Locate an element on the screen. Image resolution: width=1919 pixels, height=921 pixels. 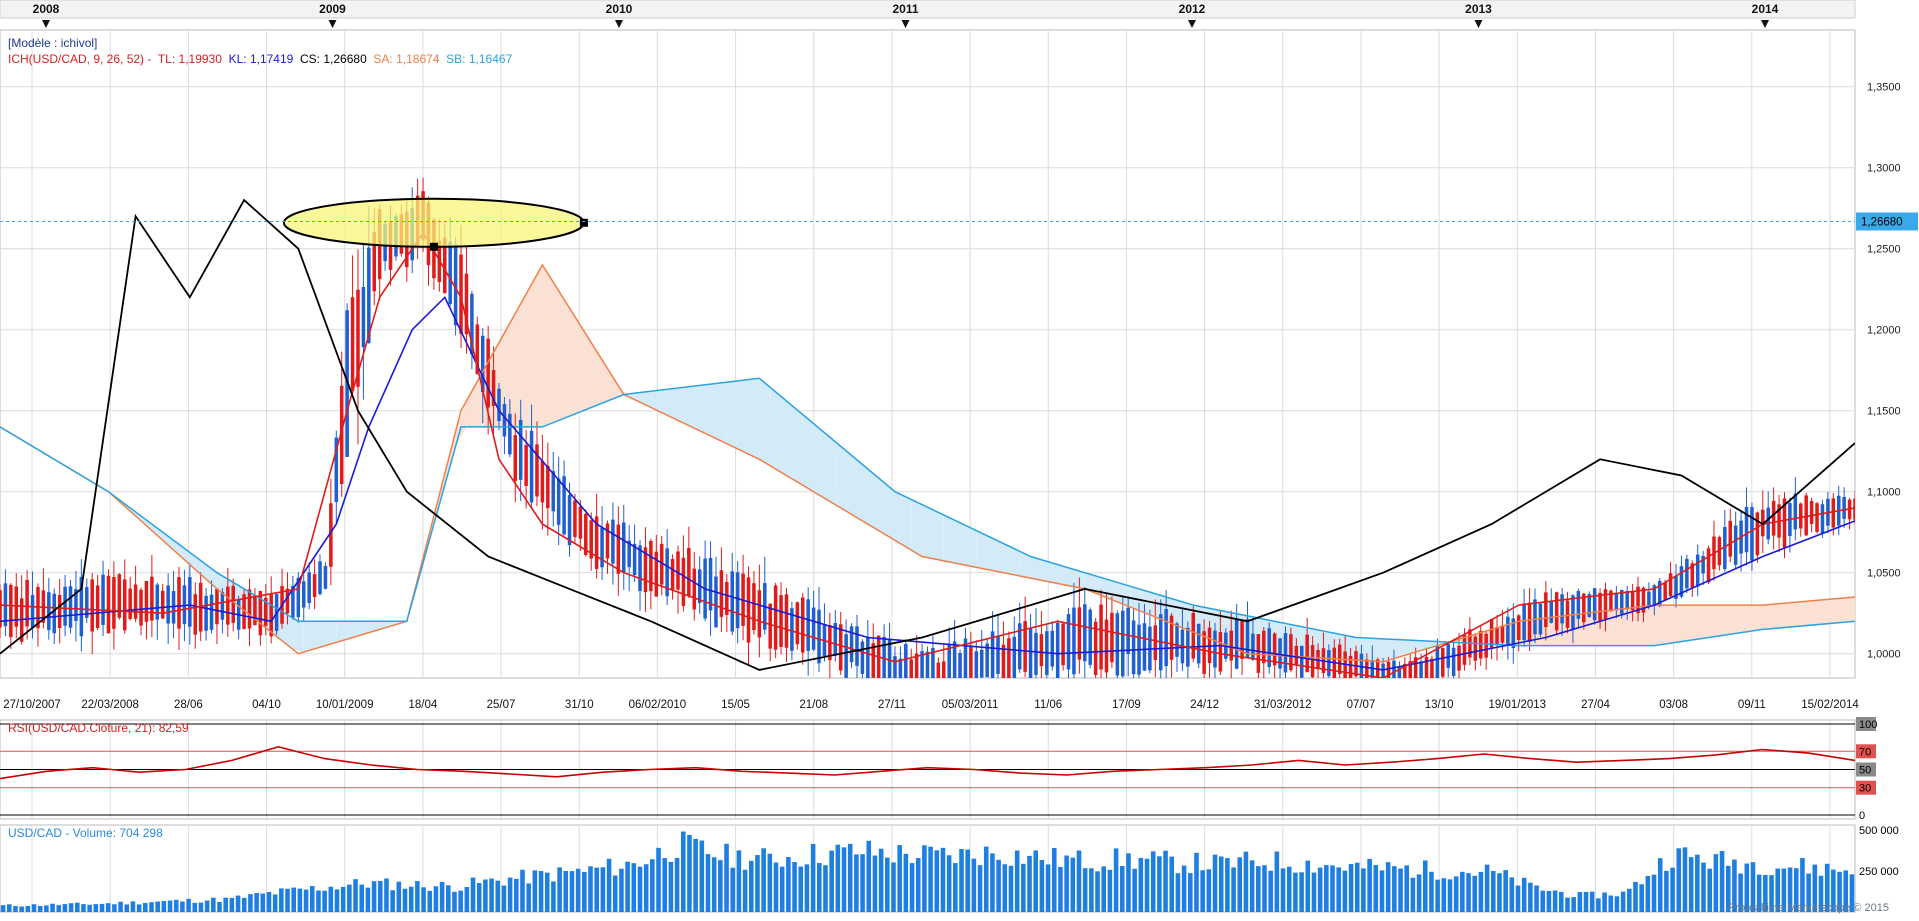
year-label-2010: 2010 is located at coordinates (619, 9).